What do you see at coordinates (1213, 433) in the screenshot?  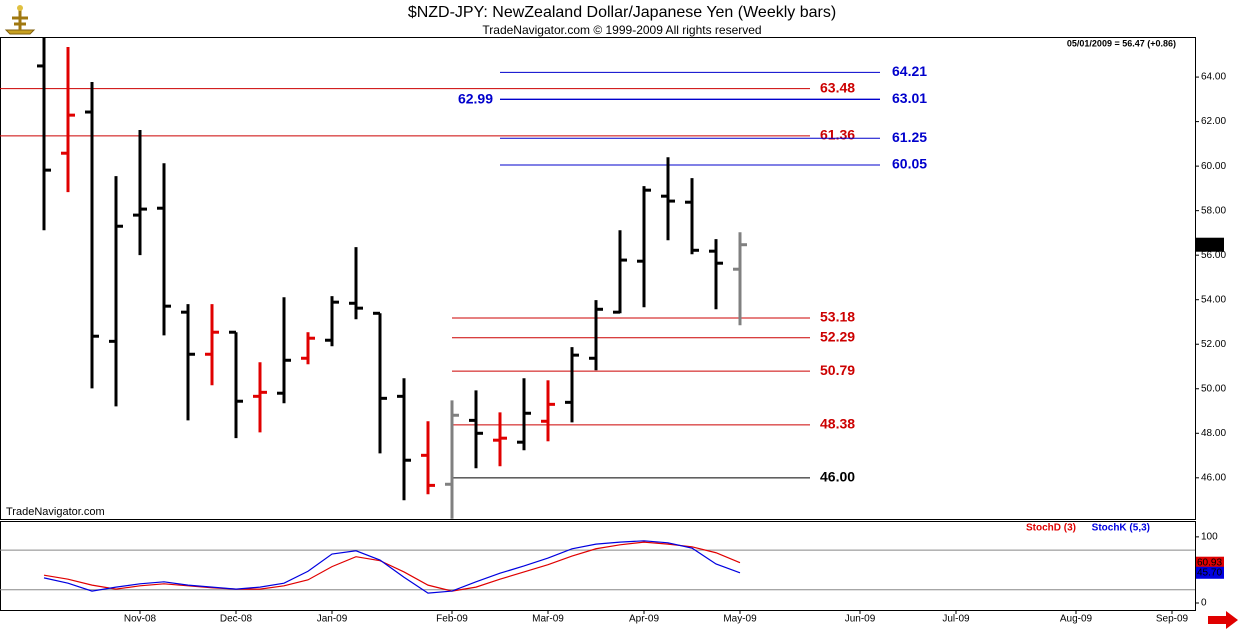 I see `y-tick-label: 48.00` at bounding box center [1213, 433].